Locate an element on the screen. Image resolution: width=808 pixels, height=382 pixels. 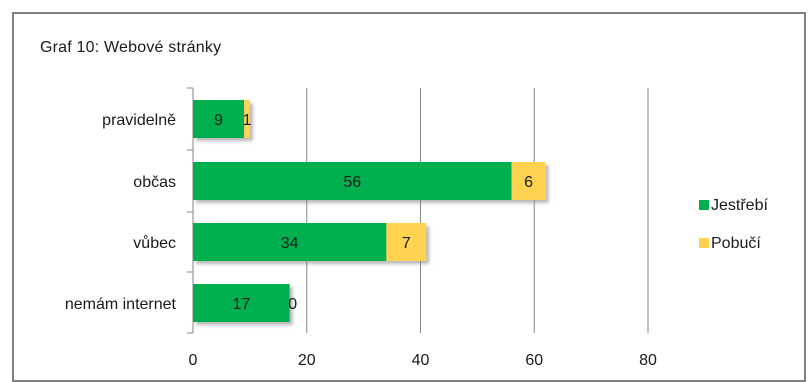
category-label: nemám internet is located at coordinates (121, 304).